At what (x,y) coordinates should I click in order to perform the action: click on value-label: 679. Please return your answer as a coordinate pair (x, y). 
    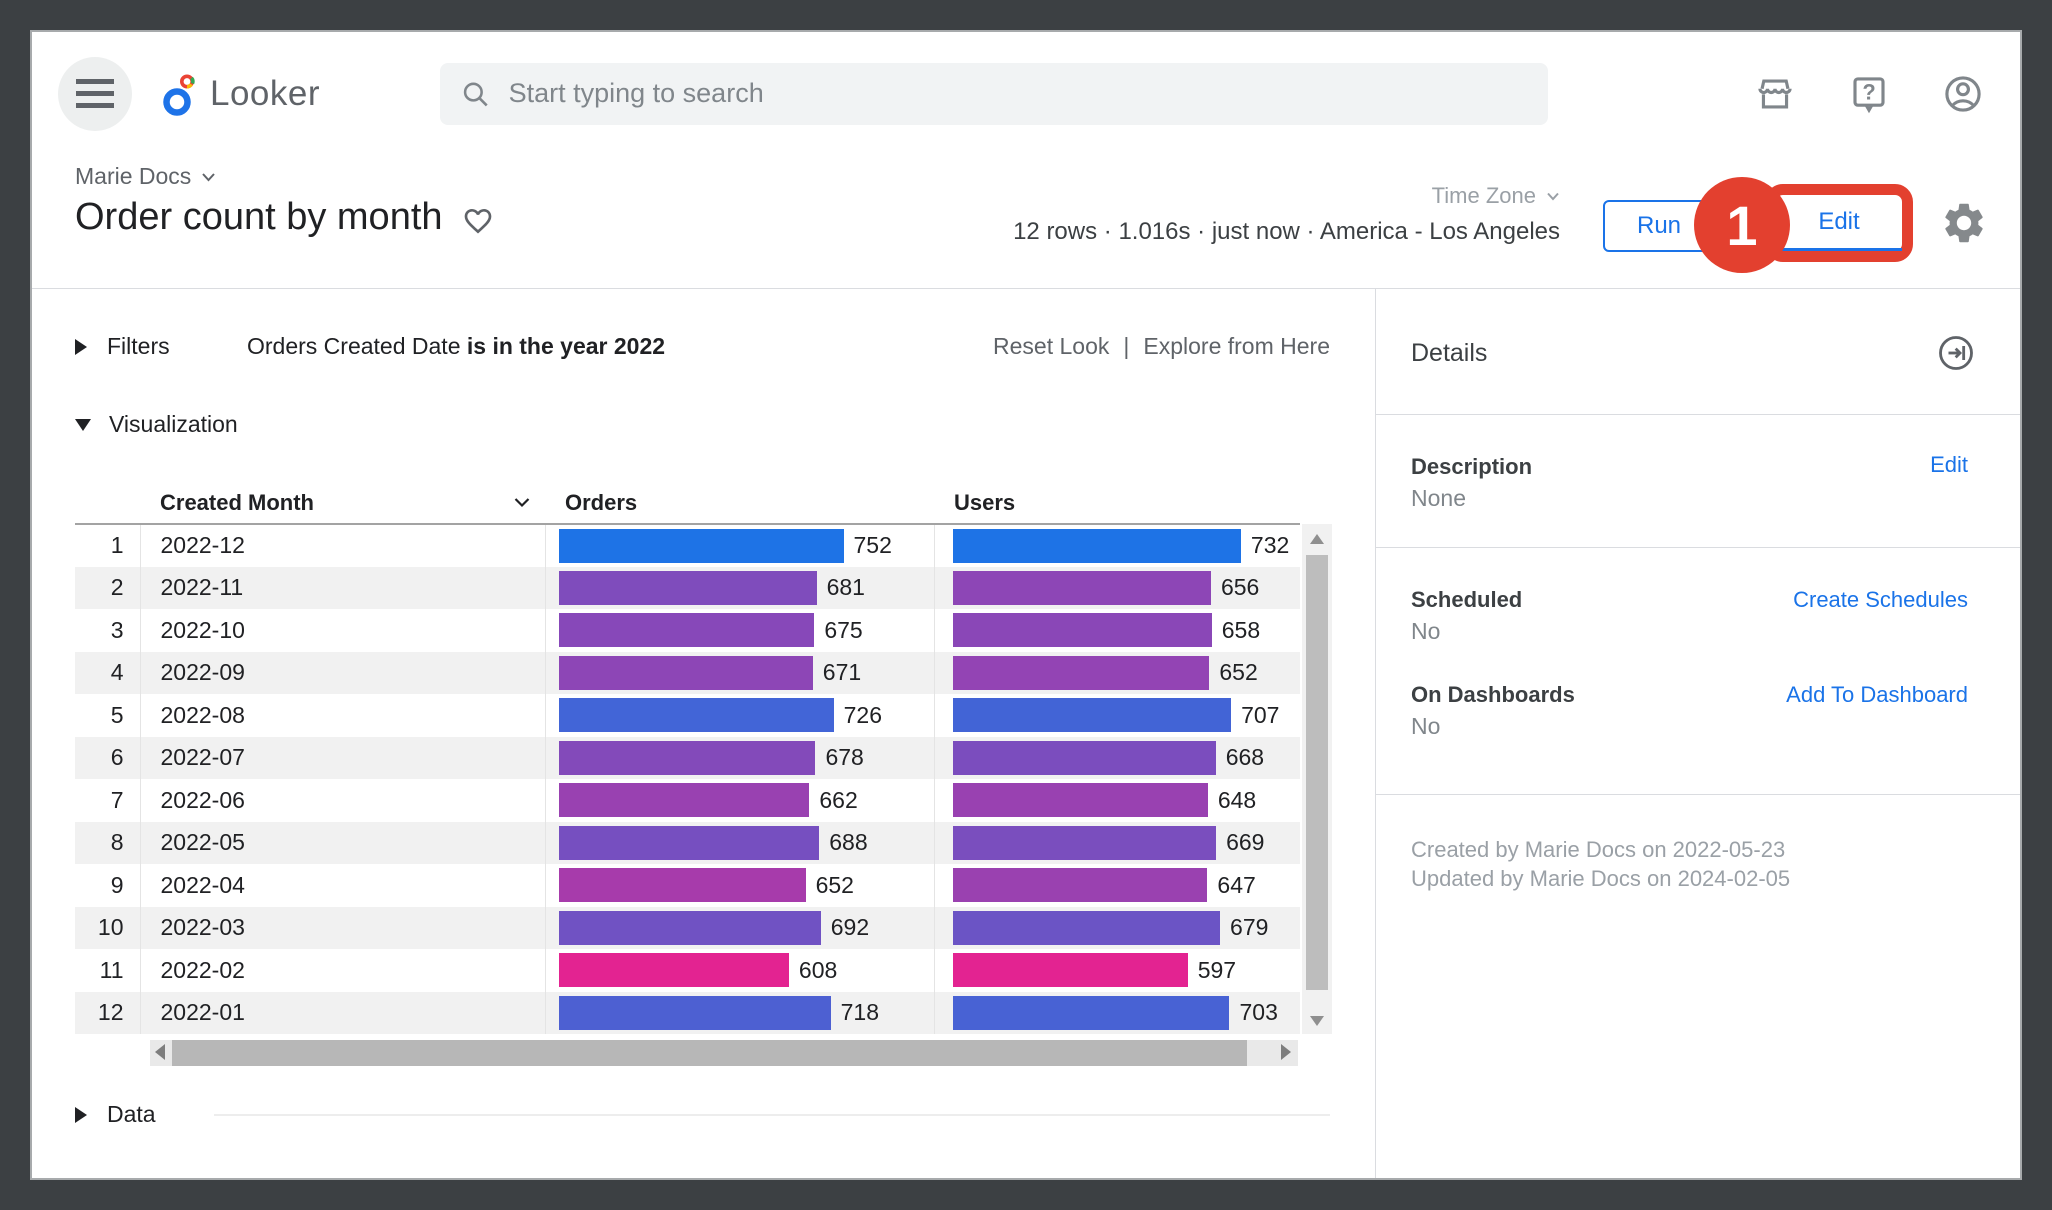
    Looking at the image, I should click on (1249, 927).